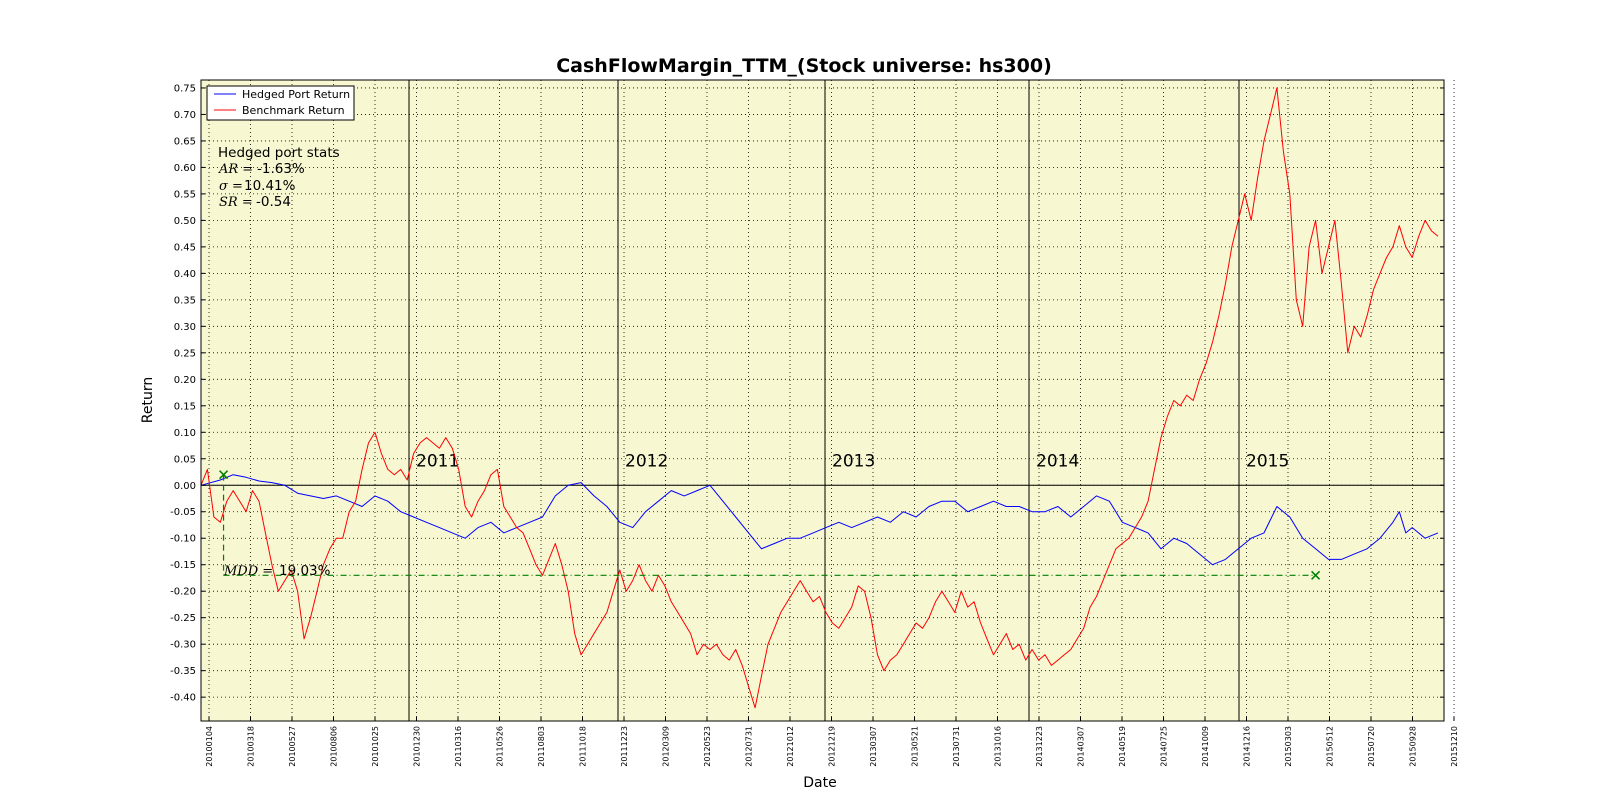 Image resolution: width=1600 pixels, height=800 pixels. Describe the element at coordinates (185, 221) in the screenshot. I see `y-tick-label: 0.50` at that location.